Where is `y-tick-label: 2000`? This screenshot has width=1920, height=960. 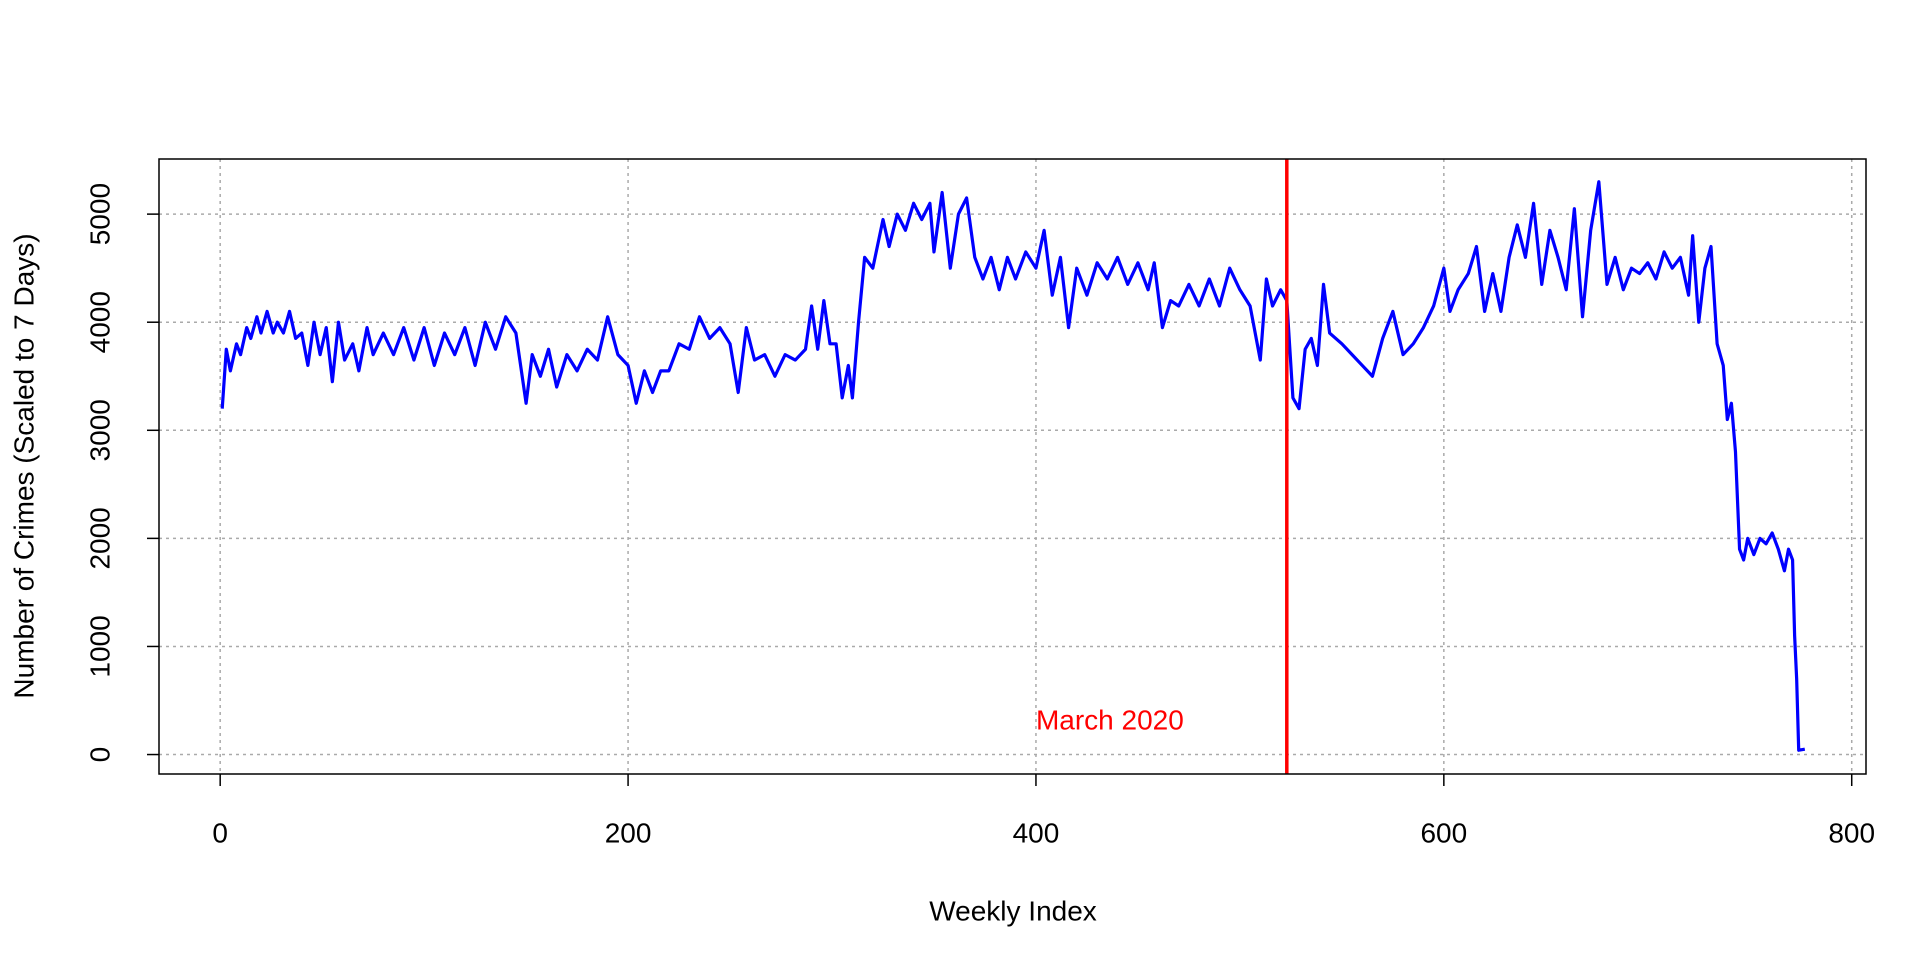
y-tick-label: 2000 is located at coordinates (99, 538).